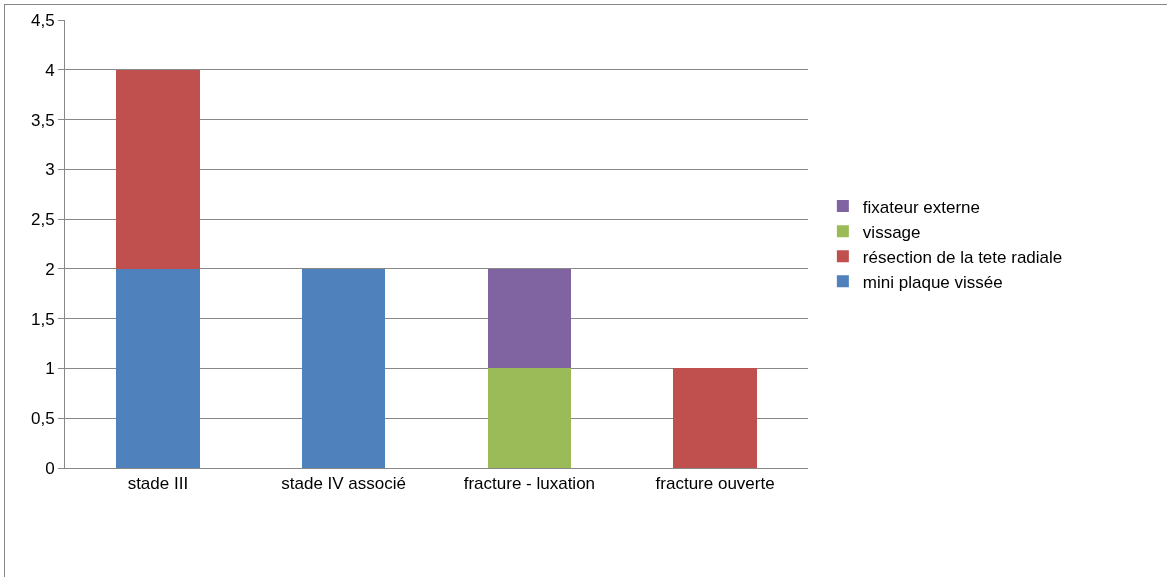  I want to click on legend-label: fixateur externe, so click(921, 207).